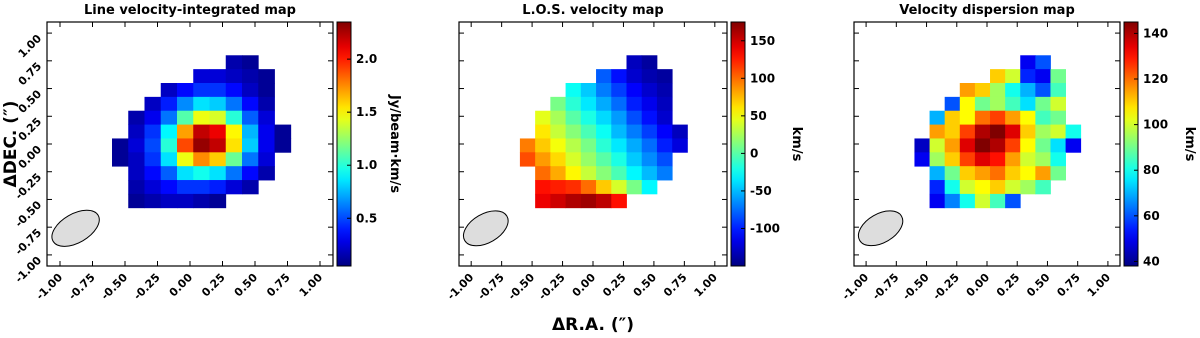  Describe the element at coordinates (486, 228) in the screenshot. I see `beam` at that location.